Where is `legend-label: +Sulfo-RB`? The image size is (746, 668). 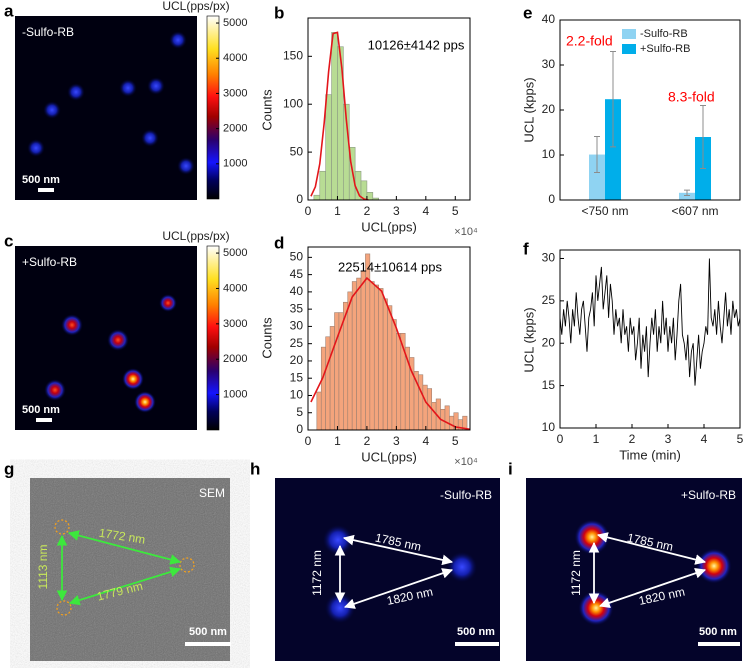
legend-label: +Sulfo-RB is located at coordinates (665, 49).